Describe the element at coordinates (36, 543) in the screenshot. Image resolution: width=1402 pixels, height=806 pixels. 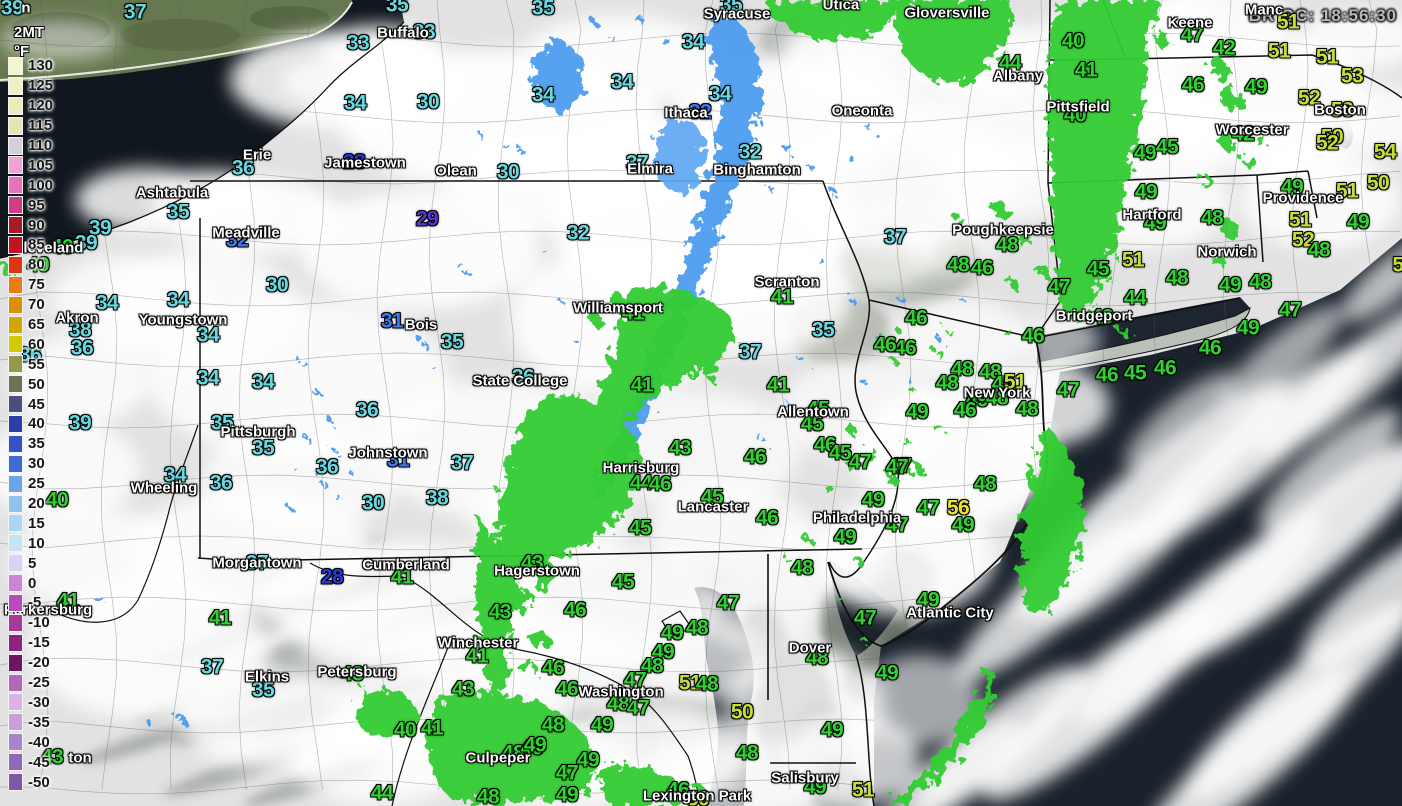
I see `scale-tick-label: 10` at that location.